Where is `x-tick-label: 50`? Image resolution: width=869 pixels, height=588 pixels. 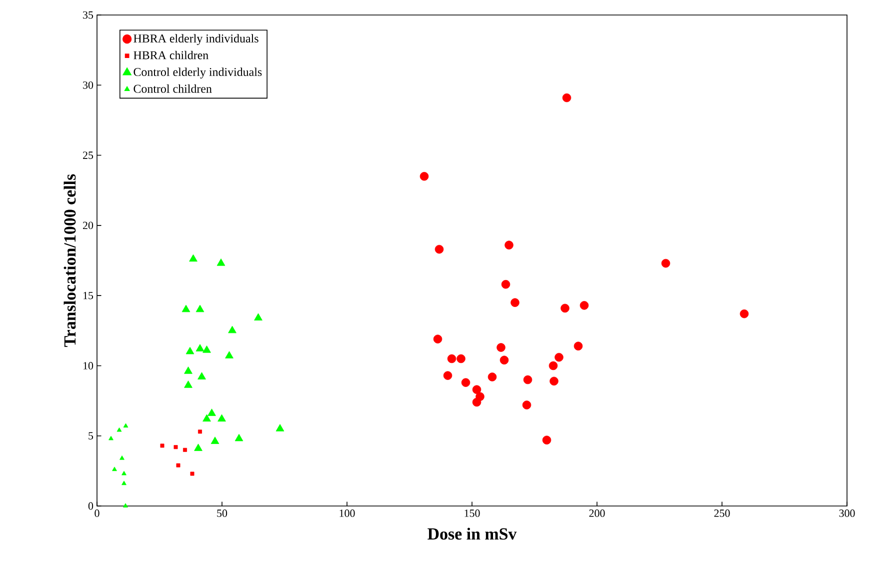
x-tick-label: 50 is located at coordinates (222, 513).